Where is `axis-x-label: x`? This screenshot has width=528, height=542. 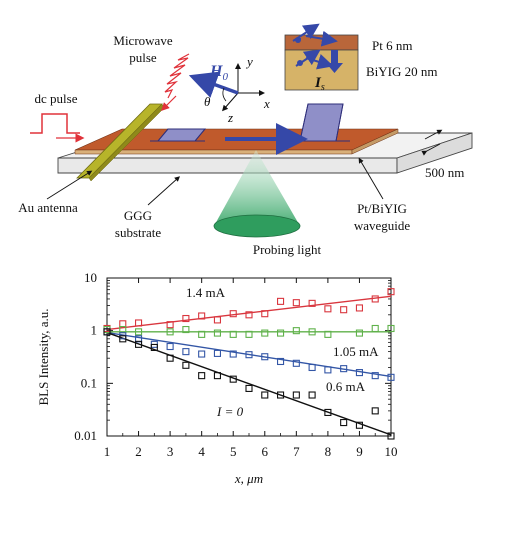 axis-x-label: x is located at coordinates (266, 103).